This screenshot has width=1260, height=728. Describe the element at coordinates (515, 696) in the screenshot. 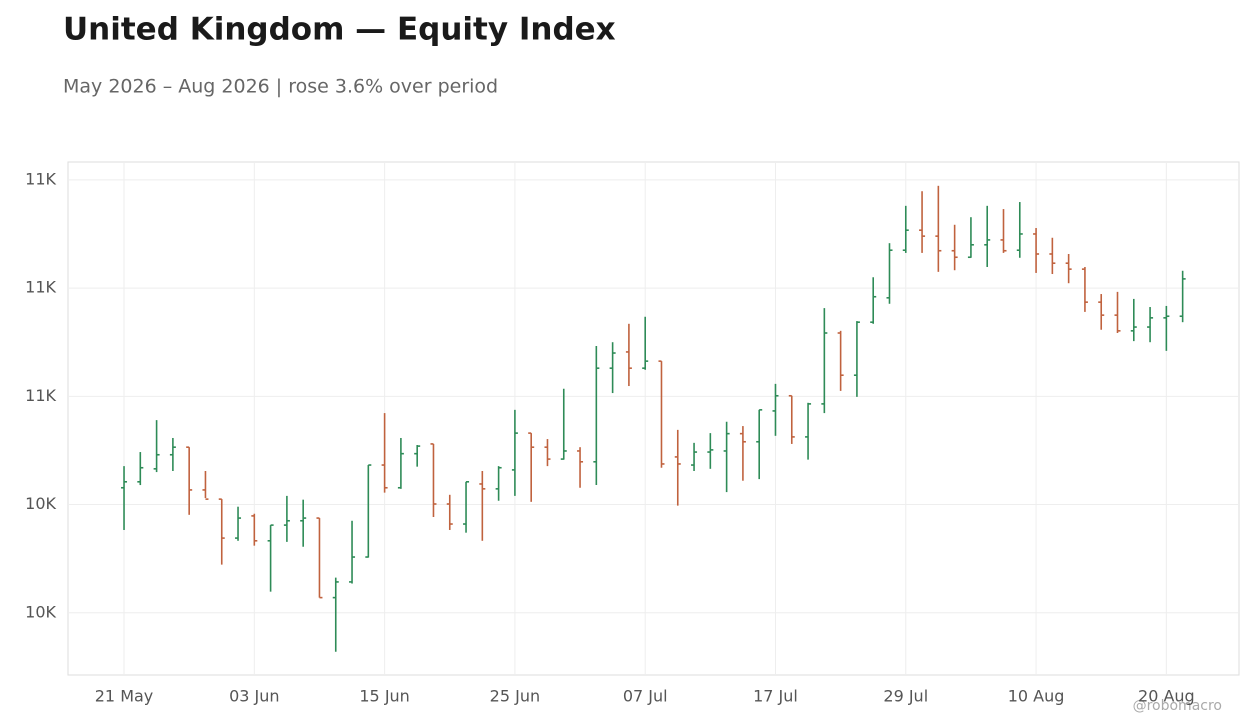

I see `x-tick-label: 25 Jun` at that location.